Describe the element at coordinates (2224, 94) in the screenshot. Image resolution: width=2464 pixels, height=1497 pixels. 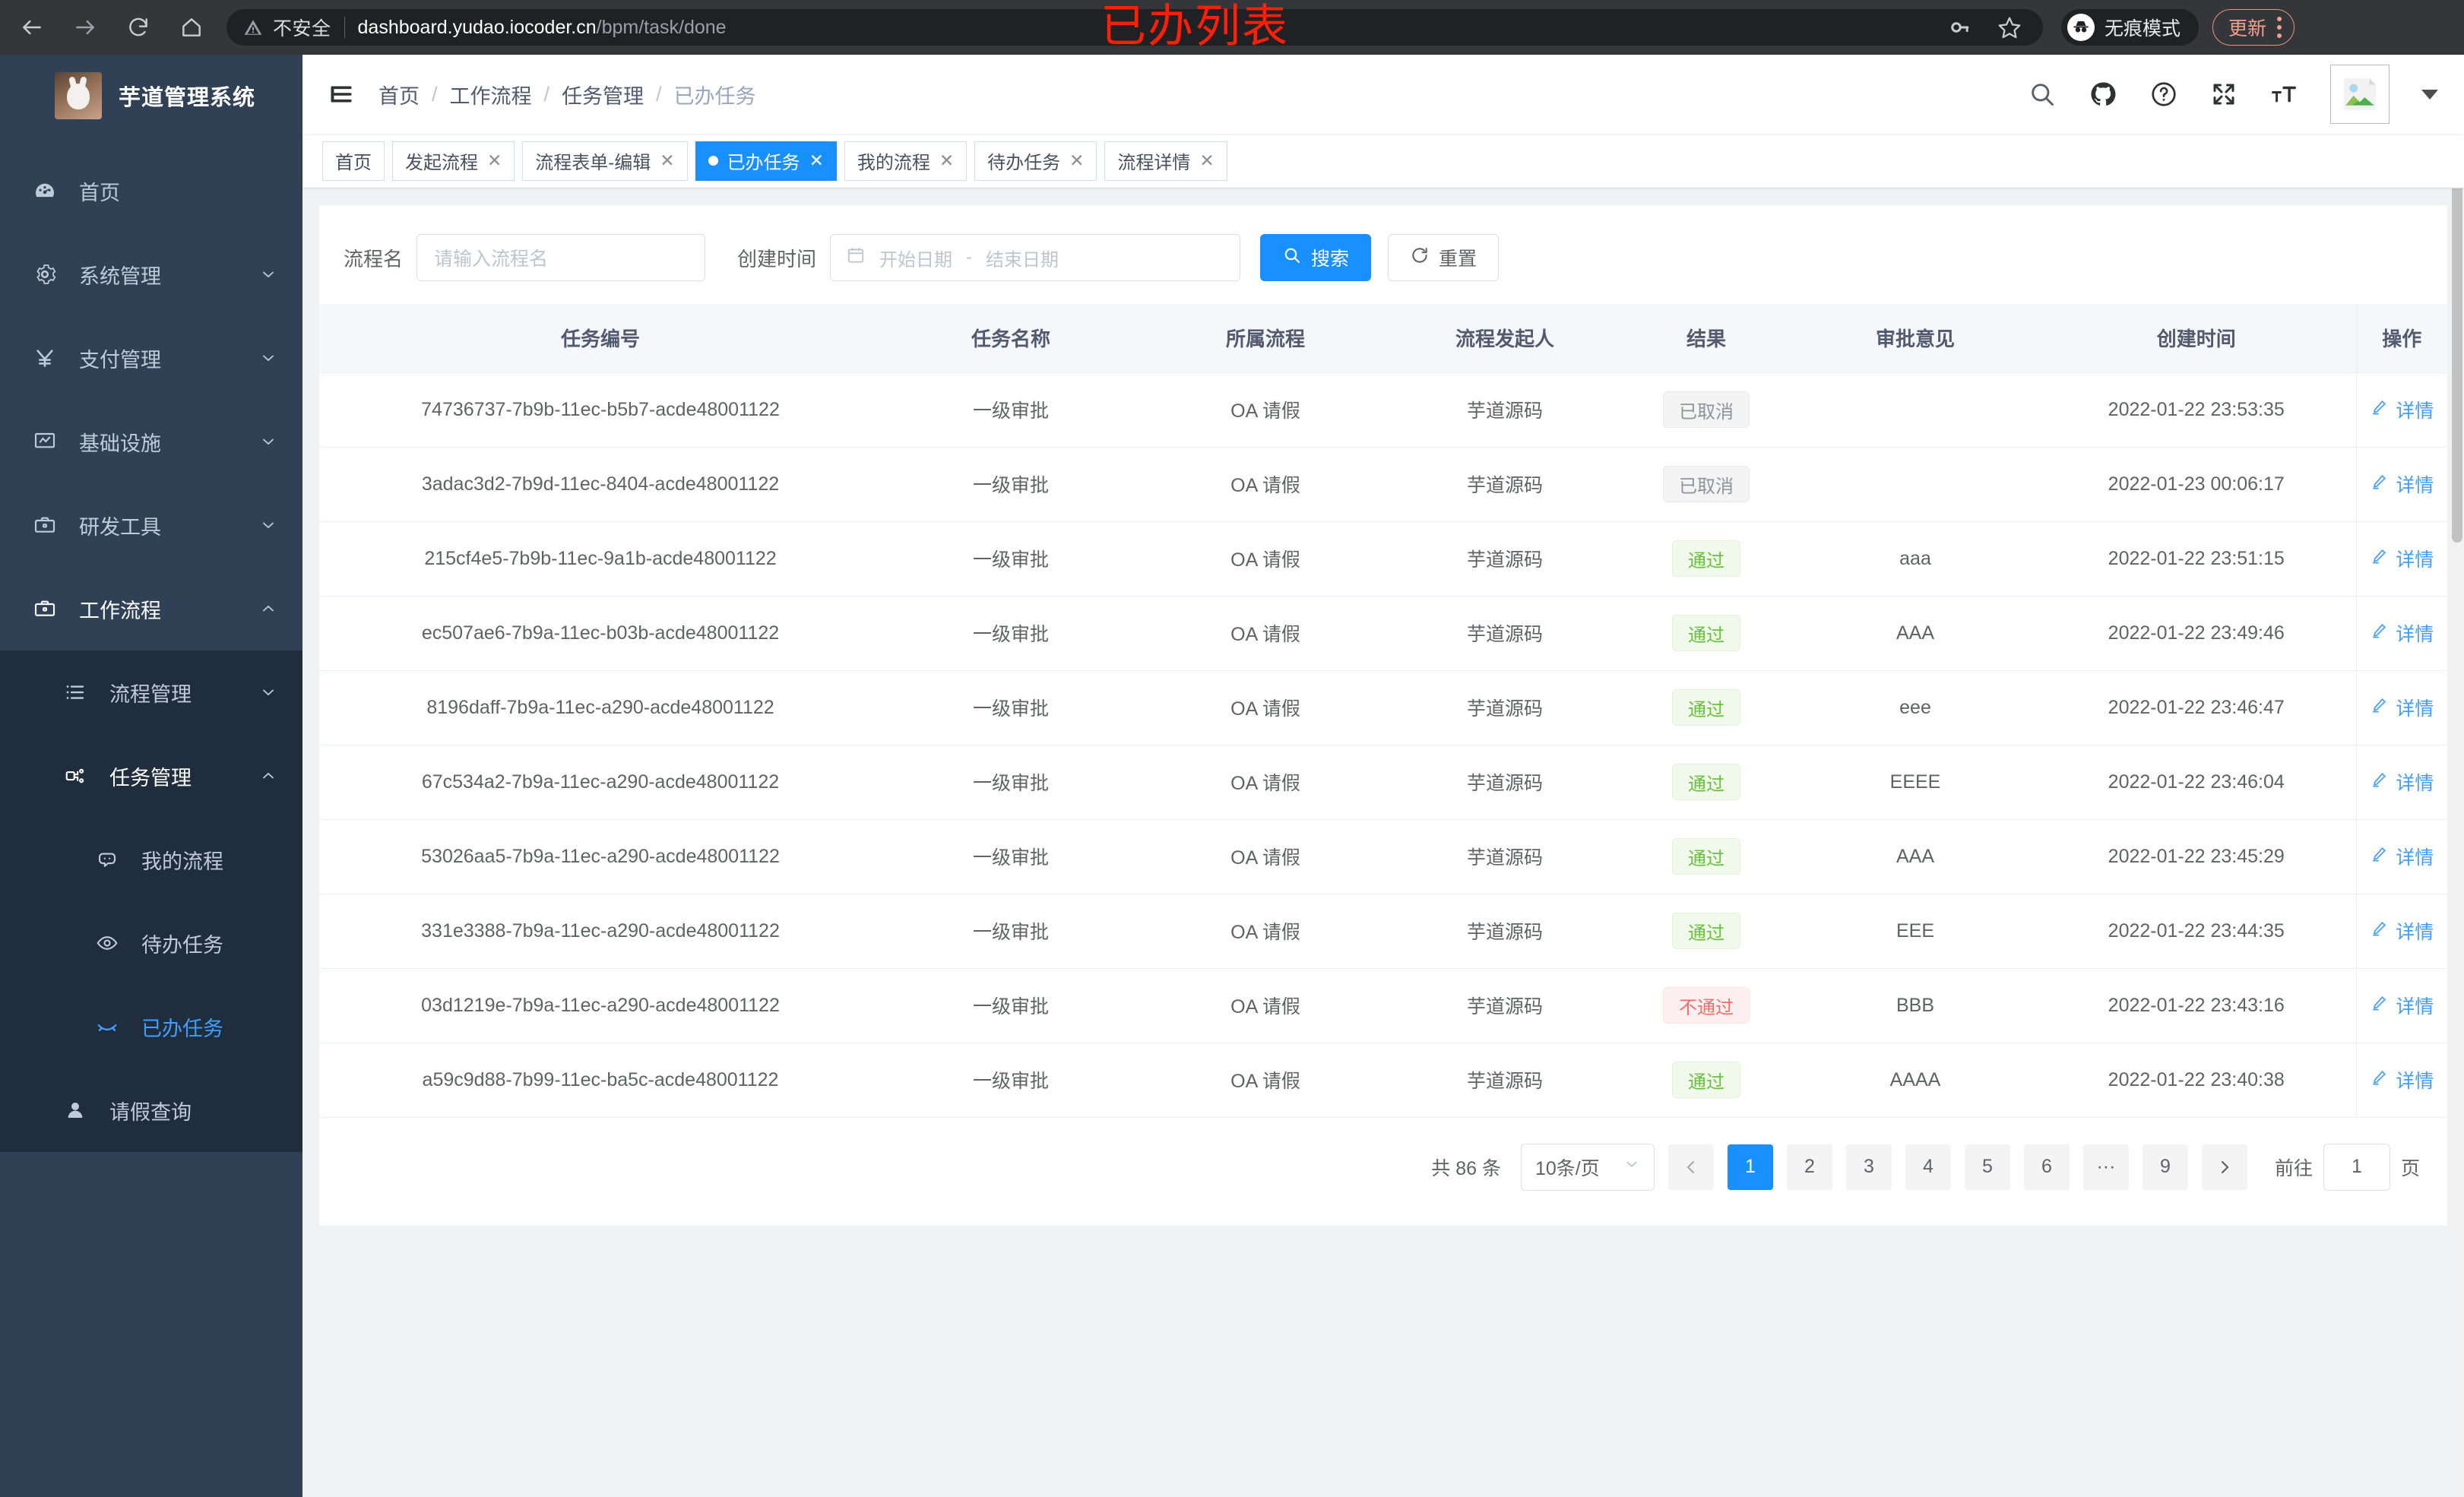
I see `fullscreen-icon` at that location.